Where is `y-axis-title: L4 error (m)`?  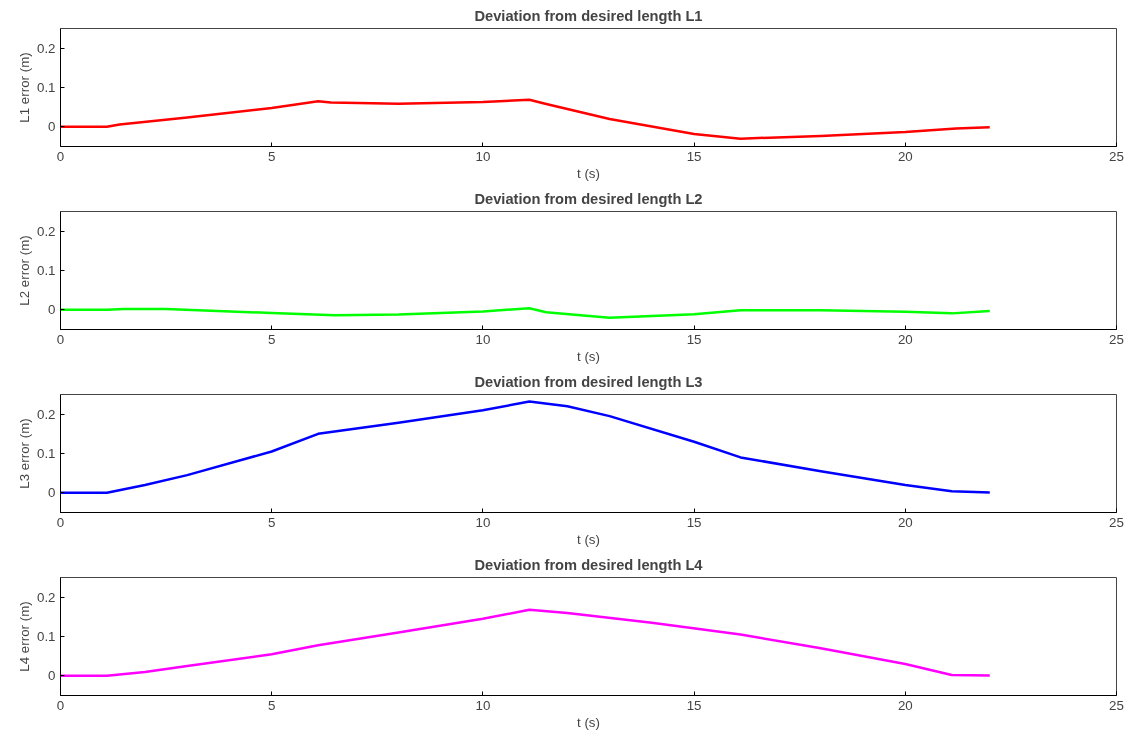 y-axis-title: L4 error (m) is located at coordinates (24, 636).